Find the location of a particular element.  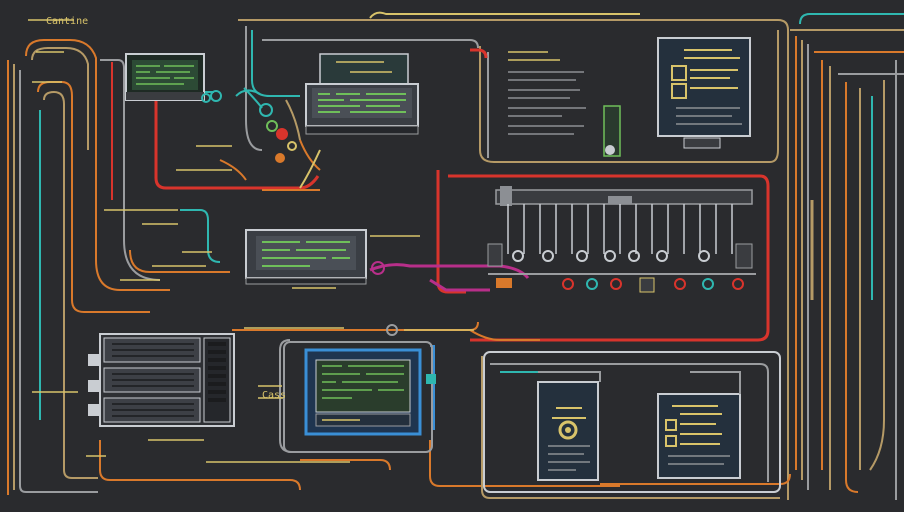

connector-ring is located at coordinates (392, 330).